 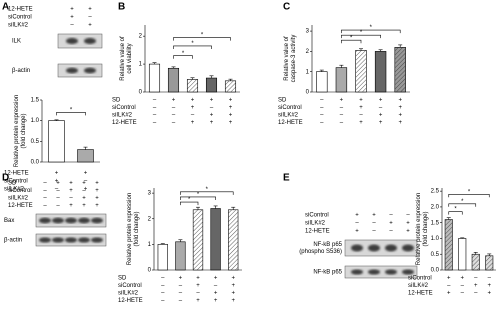 What do you see at coordinates (286, 178) in the screenshot?
I see `panel-label: E` at bounding box center [286, 178].